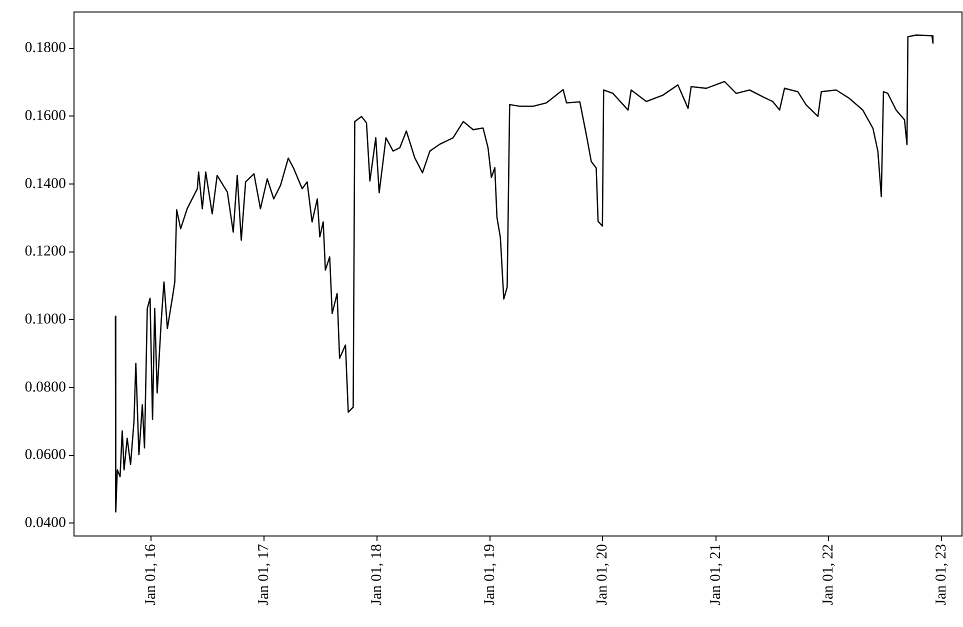 The width and height of the screenshot is (963, 627). I want to click on y-tick-label: 0.1000, so click(45, 320).